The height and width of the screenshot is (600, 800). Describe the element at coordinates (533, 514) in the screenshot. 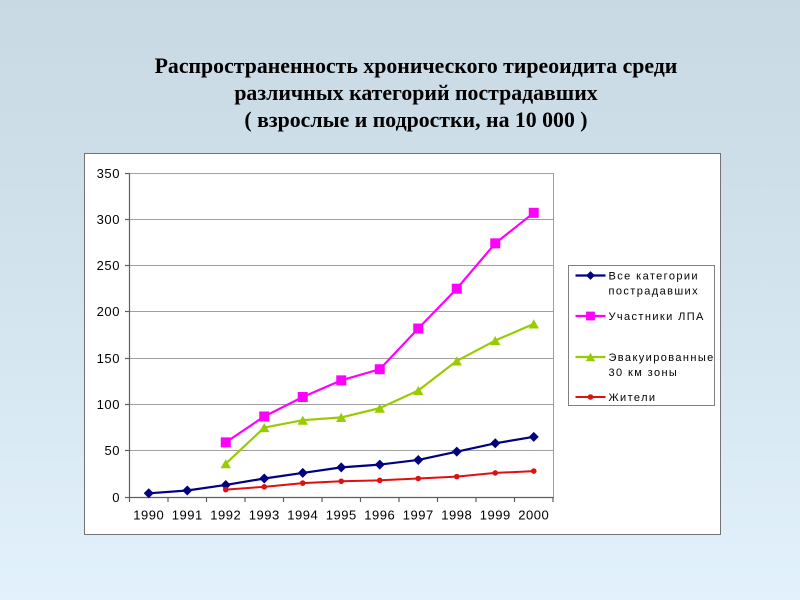

I see `svg-text: 2000` at that location.